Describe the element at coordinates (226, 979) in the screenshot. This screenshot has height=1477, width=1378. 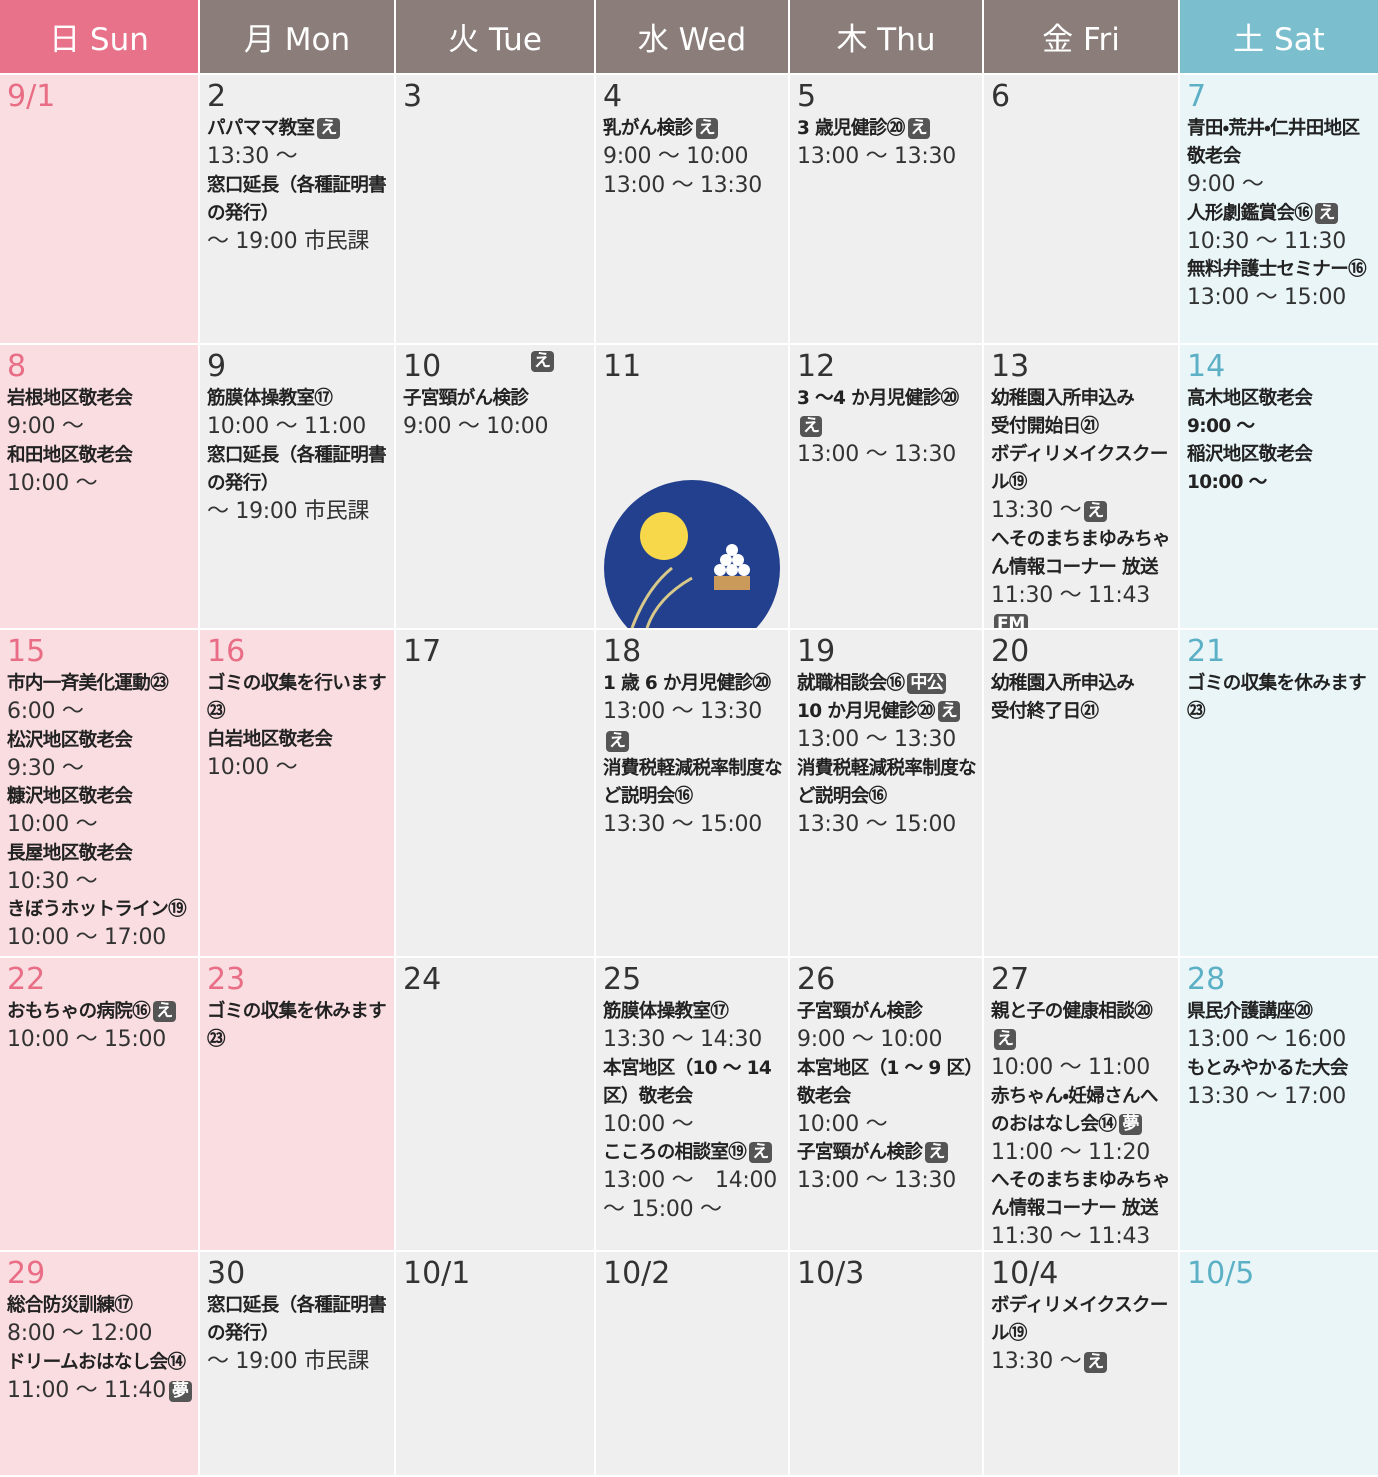
I see `date: 23` at that location.